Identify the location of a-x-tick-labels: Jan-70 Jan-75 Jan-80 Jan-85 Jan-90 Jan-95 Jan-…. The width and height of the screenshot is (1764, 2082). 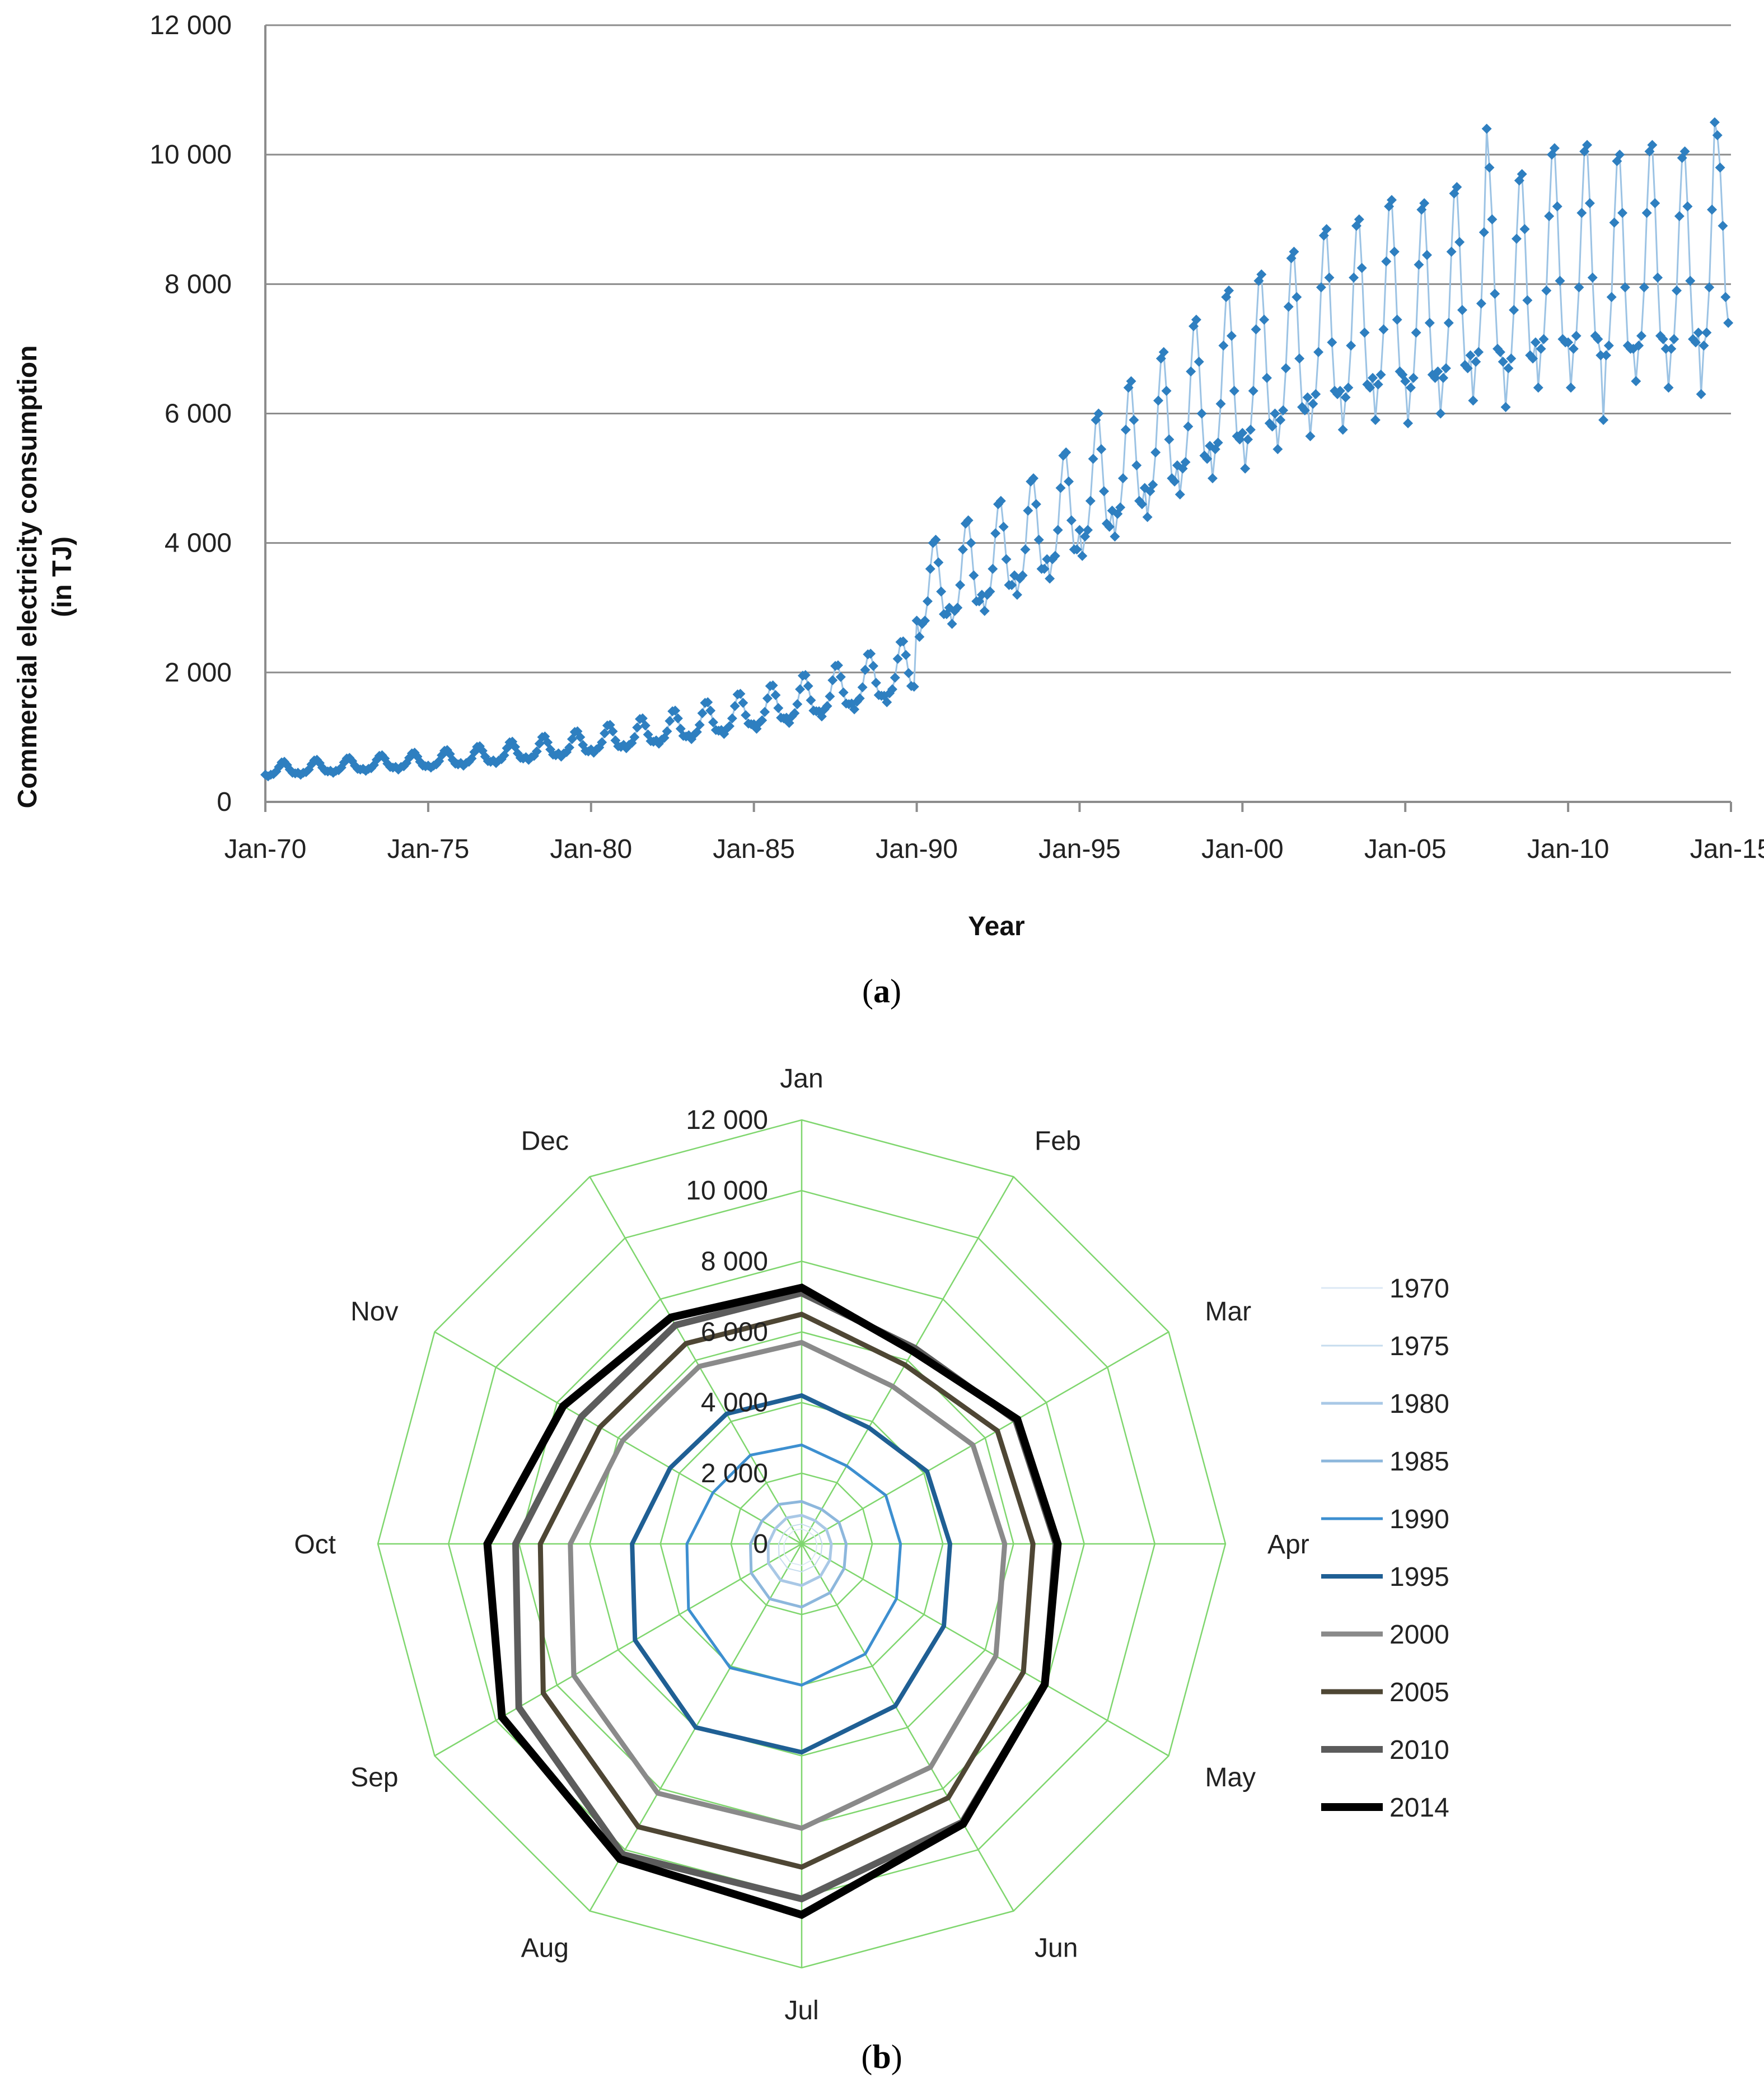
(994, 849).